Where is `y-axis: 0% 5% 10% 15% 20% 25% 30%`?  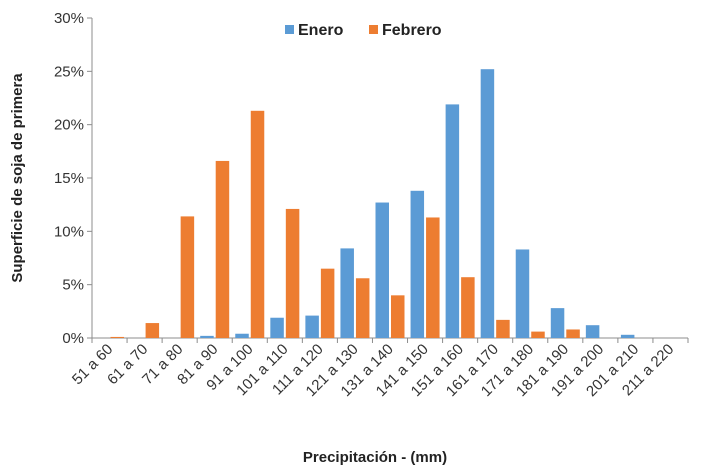 y-axis: 0% 5% 10% 15% 20% 25% 30% is located at coordinates (73, 178).